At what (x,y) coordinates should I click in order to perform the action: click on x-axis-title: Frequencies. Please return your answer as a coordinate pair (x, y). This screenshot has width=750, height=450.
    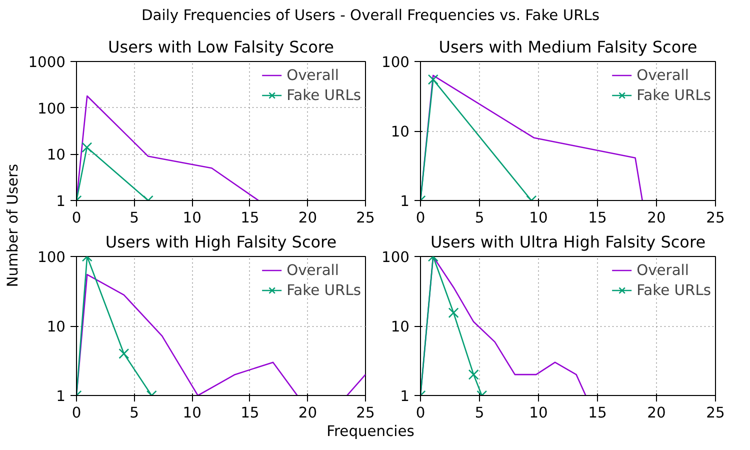
    Looking at the image, I should click on (370, 431).